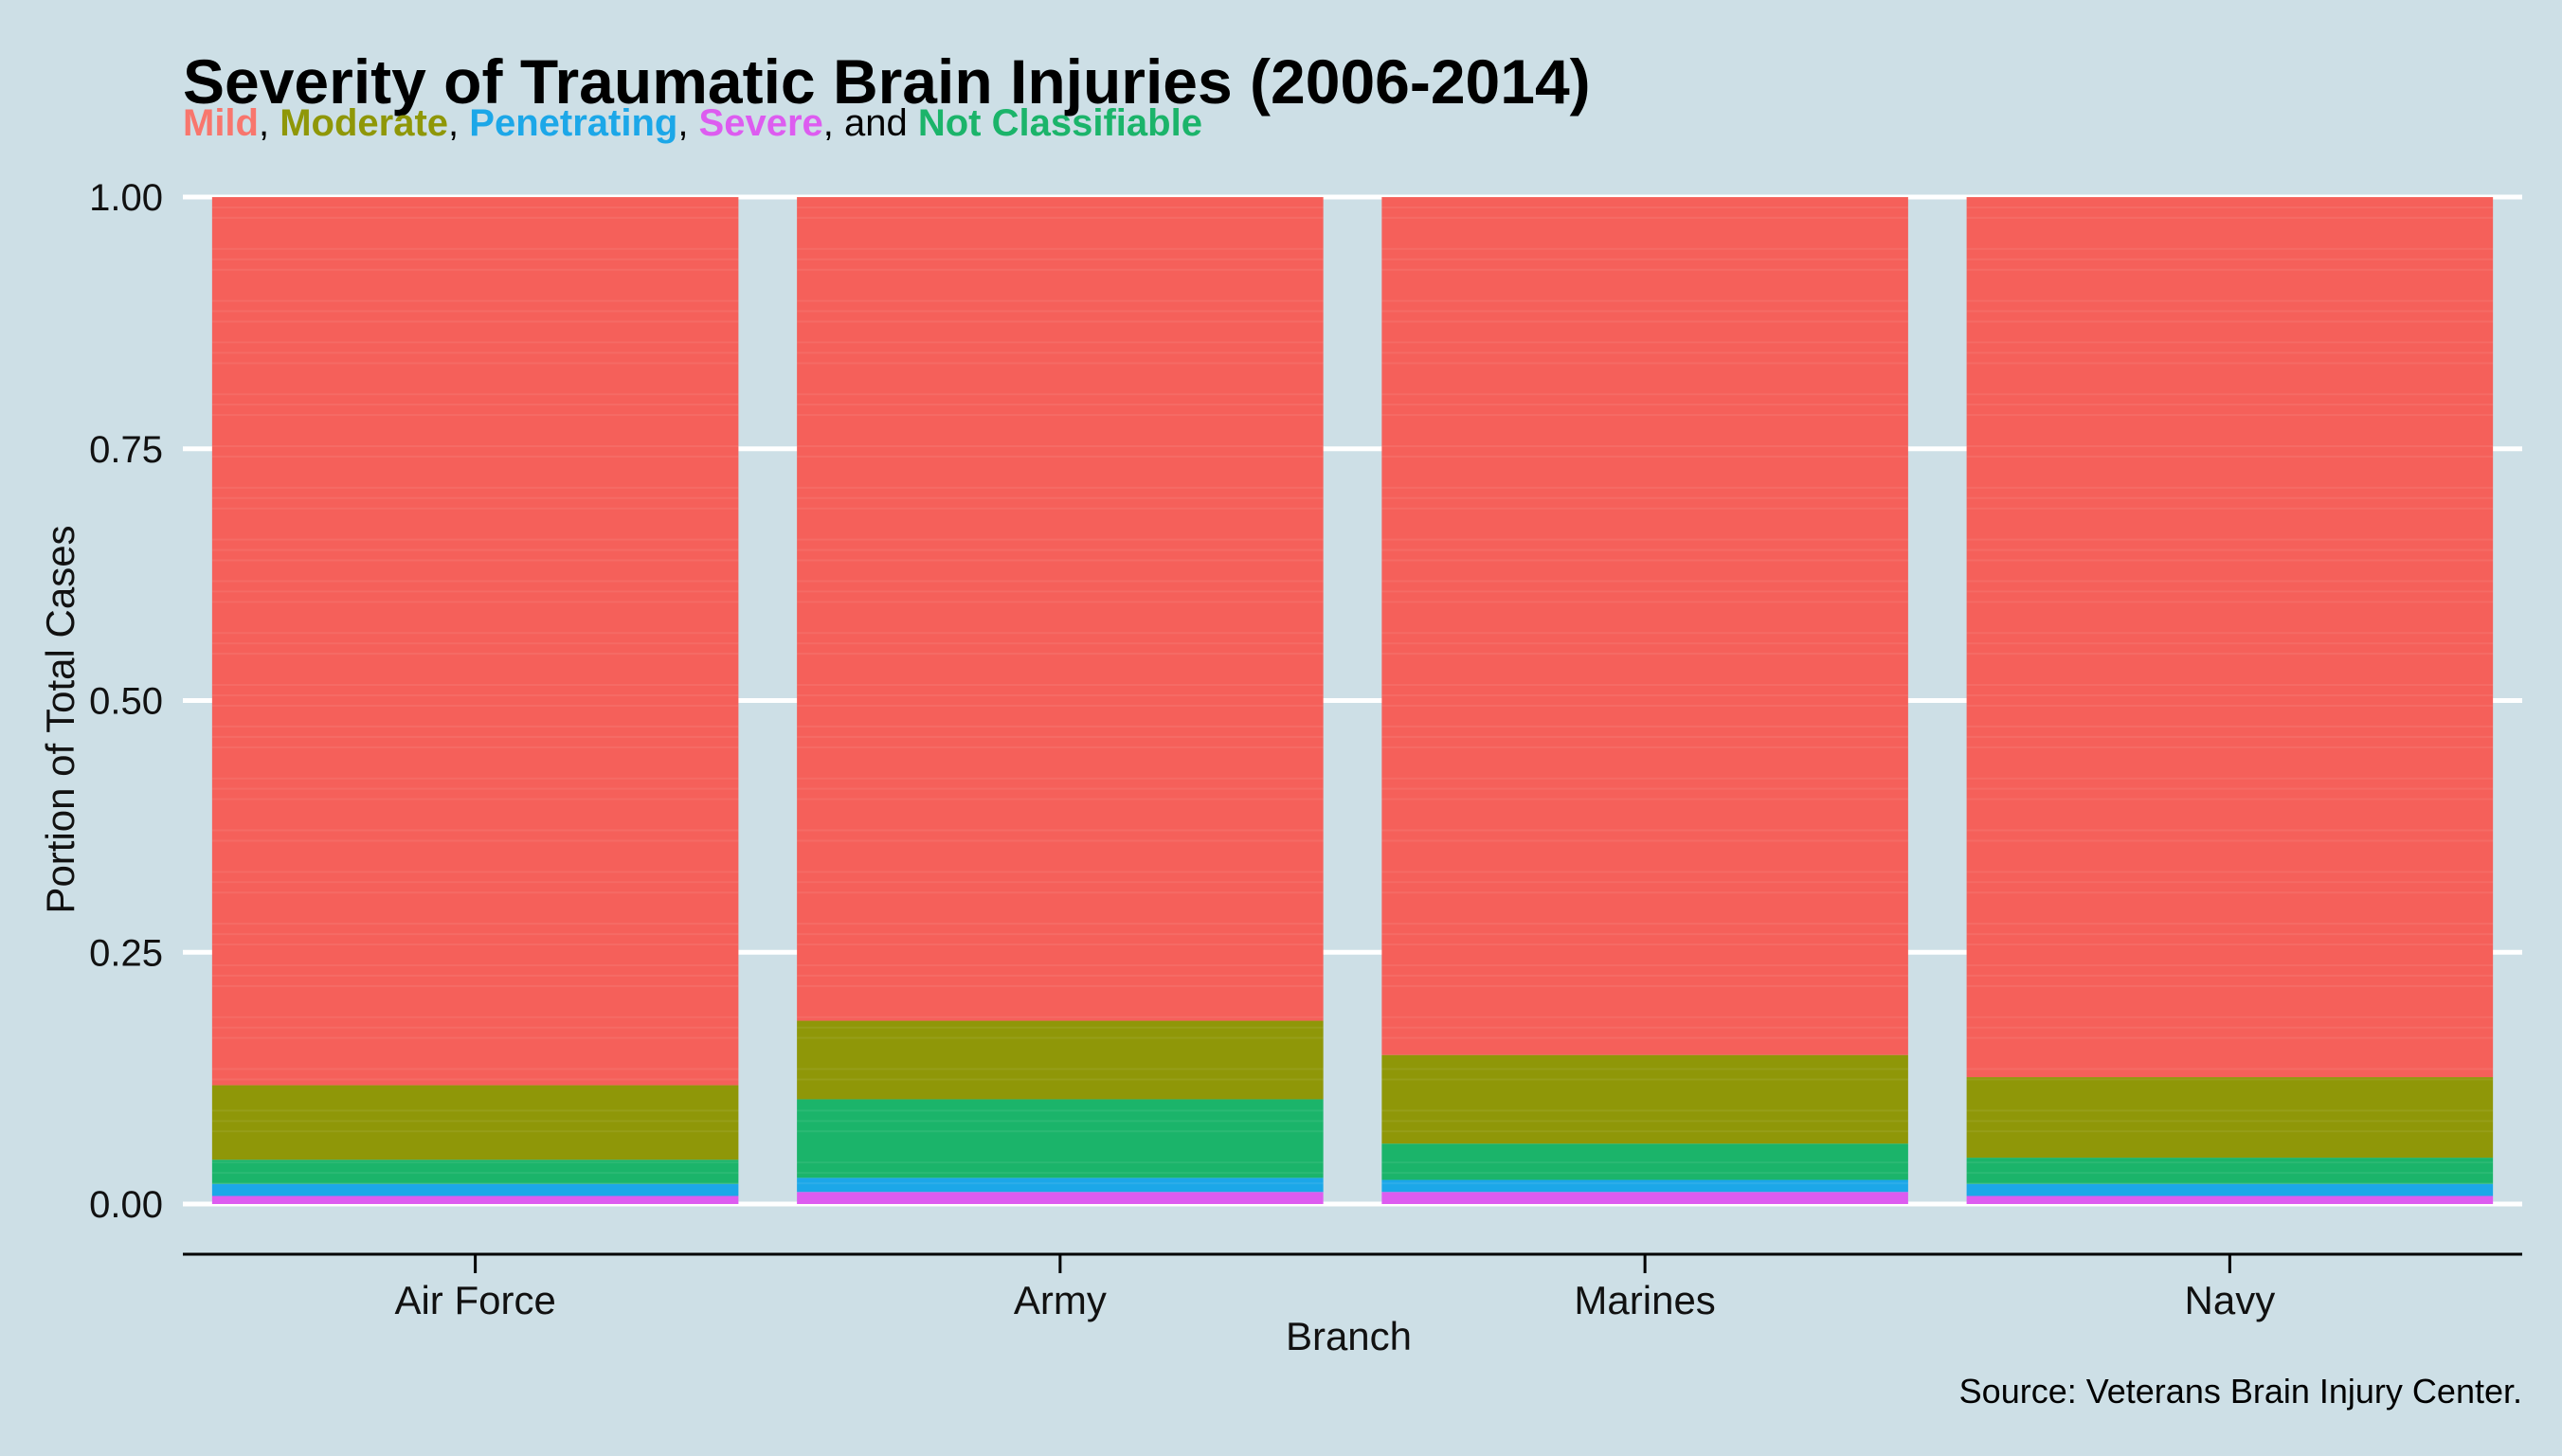  What do you see at coordinates (870, 123) in the screenshot?
I see `subtitle-segment-7: , and` at bounding box center [870, 123].